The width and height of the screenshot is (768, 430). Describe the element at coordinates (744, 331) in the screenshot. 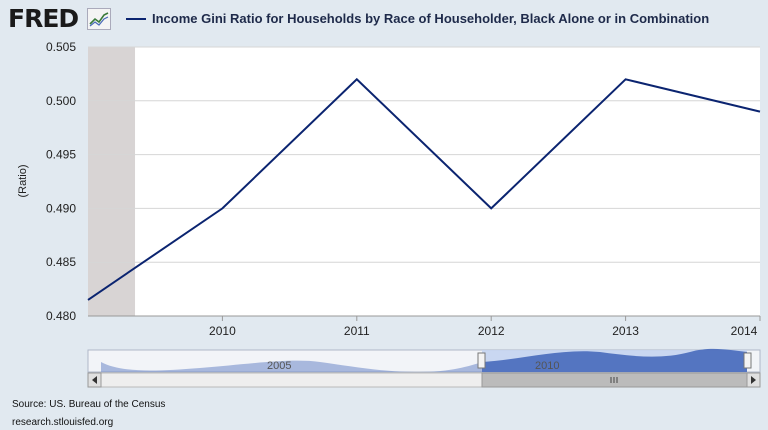

I see `x-tick-label: 2014` at that location.